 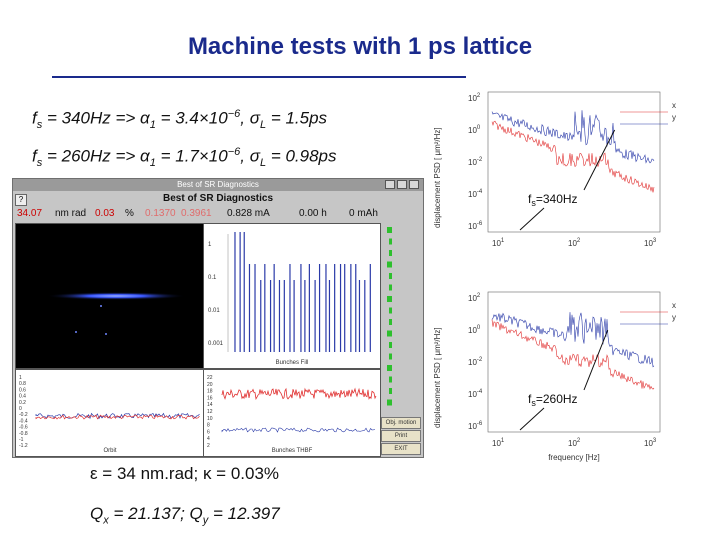 What do you see at coordinates (205, 520) in the screenshot?
I see `q-y-sub: y` at bounding box center [205, 520].